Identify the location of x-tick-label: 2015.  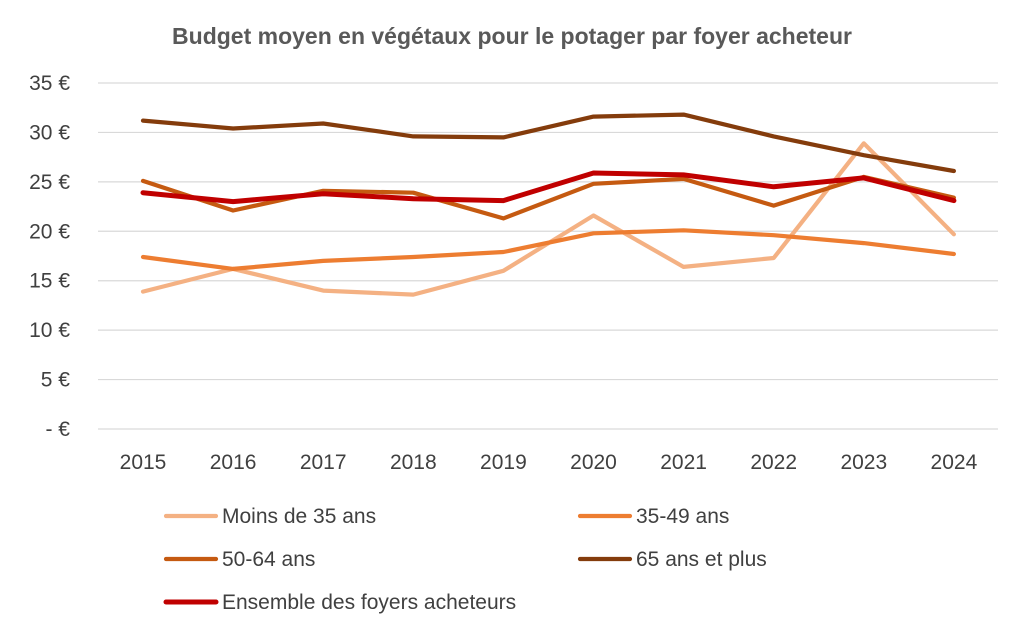
(143, 462).